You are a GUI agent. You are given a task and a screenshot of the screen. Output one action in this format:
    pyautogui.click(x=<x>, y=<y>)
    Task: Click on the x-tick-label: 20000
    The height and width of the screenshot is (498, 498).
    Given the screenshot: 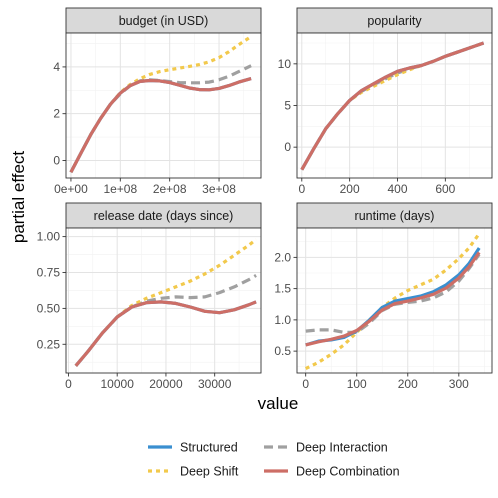 What is the action you would take?
    pyautogui.click(x=166, y=384)
    